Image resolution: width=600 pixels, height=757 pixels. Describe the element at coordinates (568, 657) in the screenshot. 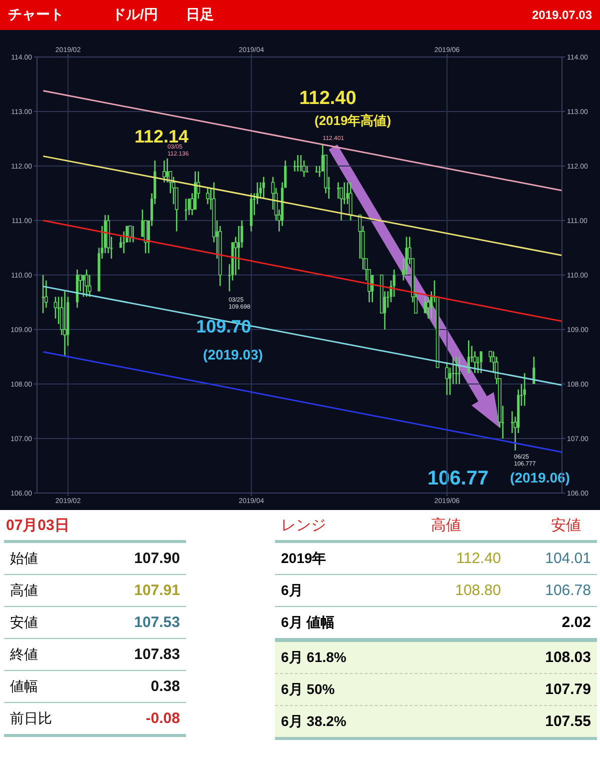

I see `text: 108.03` at that location.